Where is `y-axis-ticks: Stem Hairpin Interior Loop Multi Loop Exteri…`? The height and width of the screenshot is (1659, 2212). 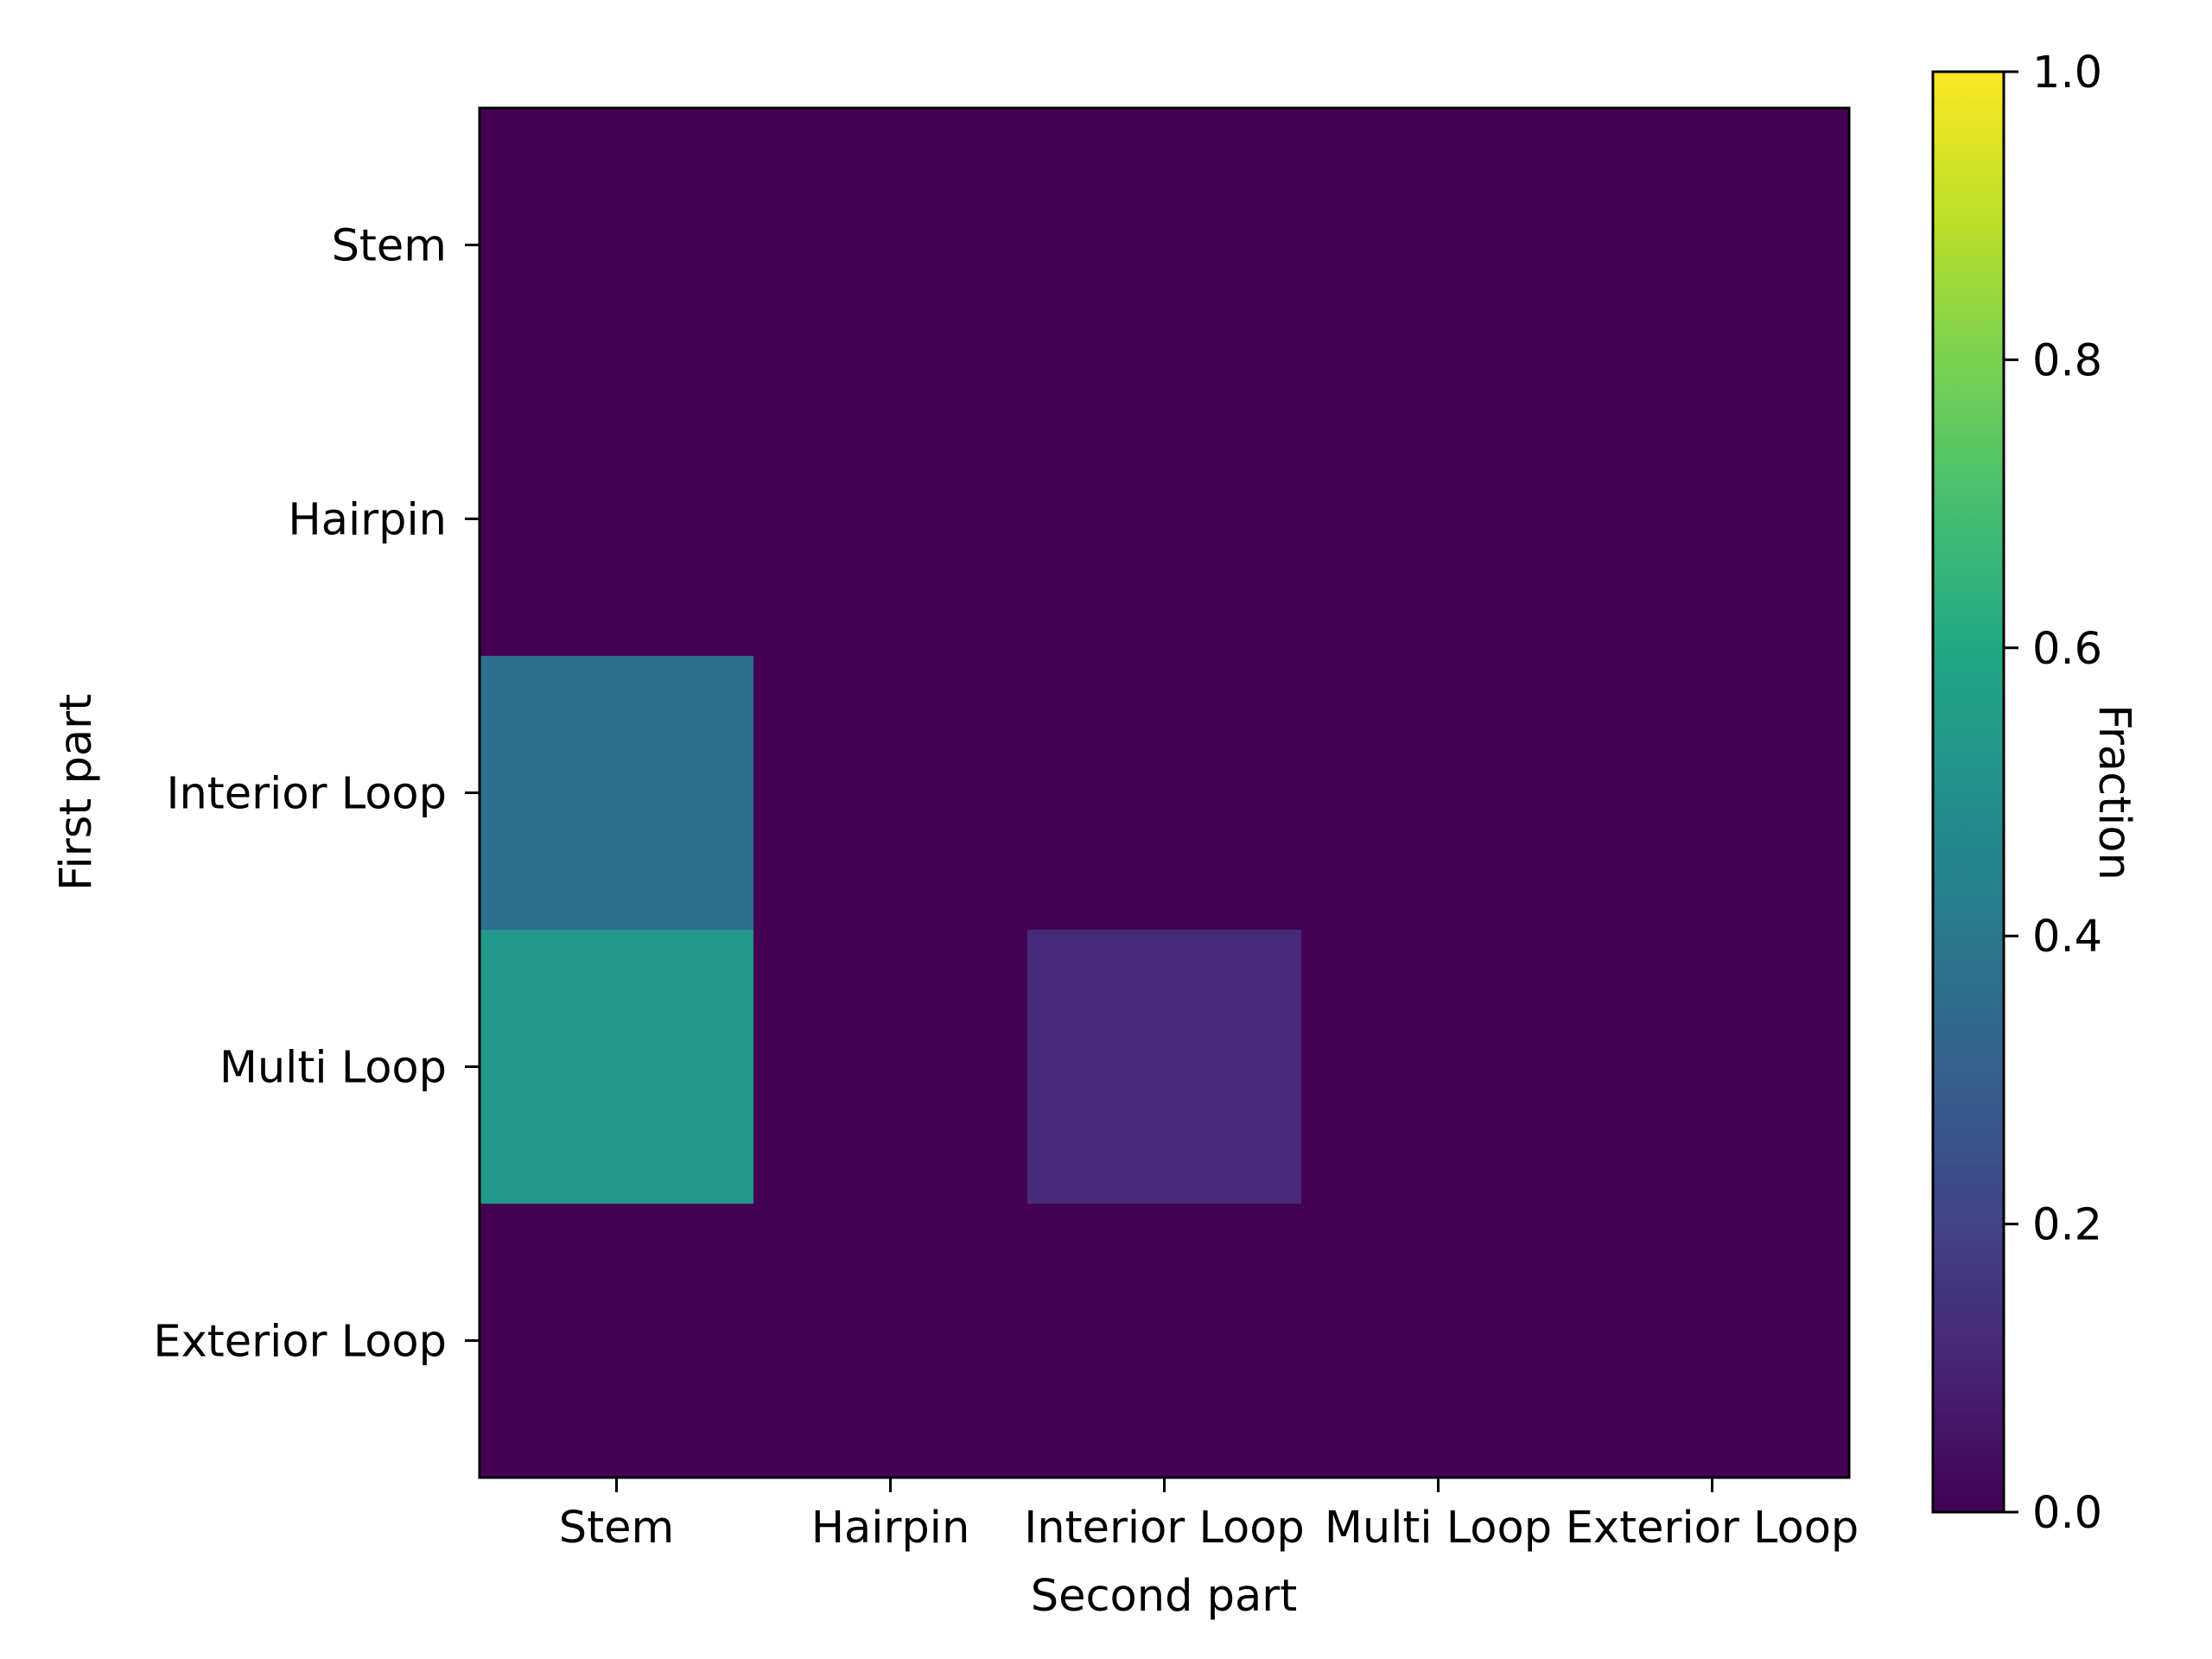 y-axis-ticks: Stem Hairpin Interior Loop Multi Loop Exteri… is located at coordinates (316, 794).